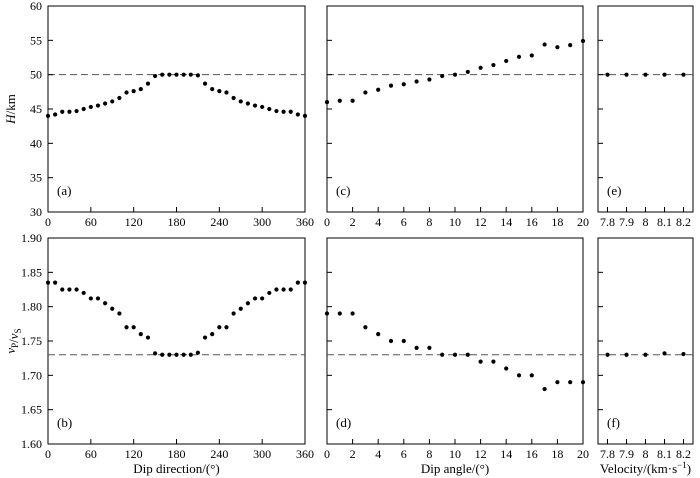 The image size is (700, 478). What do you see at coordinates (31, 272) in the screenshot?
I see `y-tick-label: 1.85` at bounding box center [31, 272].